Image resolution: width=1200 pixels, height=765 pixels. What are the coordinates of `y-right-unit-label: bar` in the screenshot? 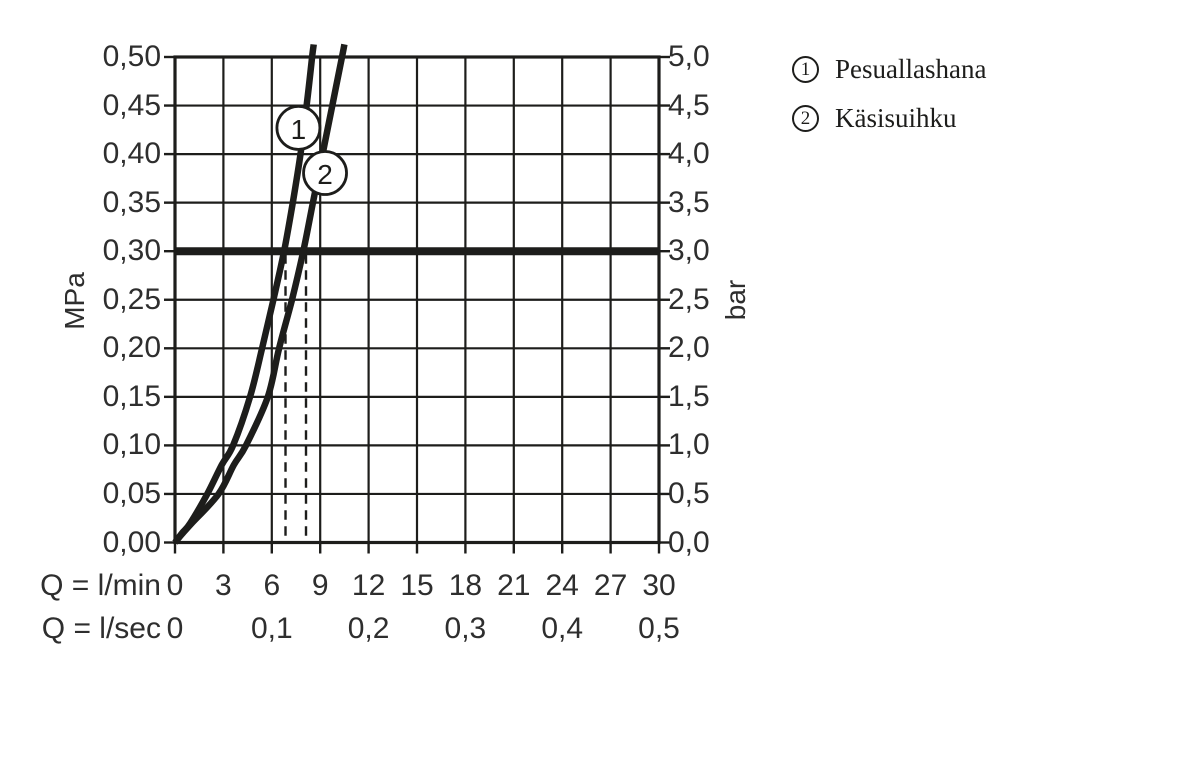 It's located at (735, 300).